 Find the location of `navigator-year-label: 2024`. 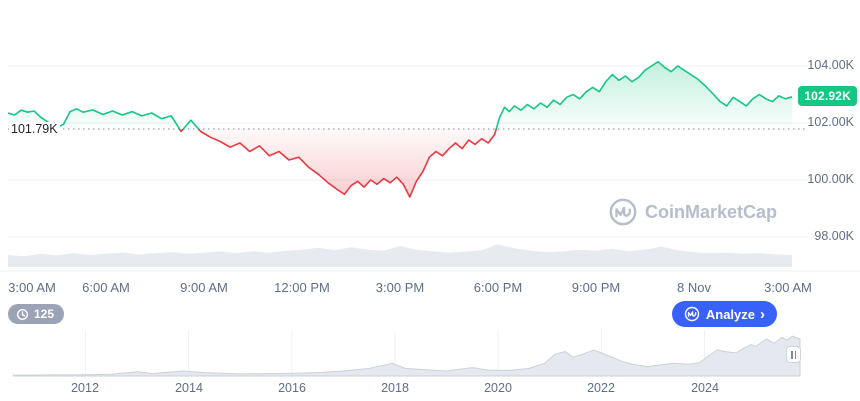

navigator-year-label: 2024 is located at coordinates (705, 388).